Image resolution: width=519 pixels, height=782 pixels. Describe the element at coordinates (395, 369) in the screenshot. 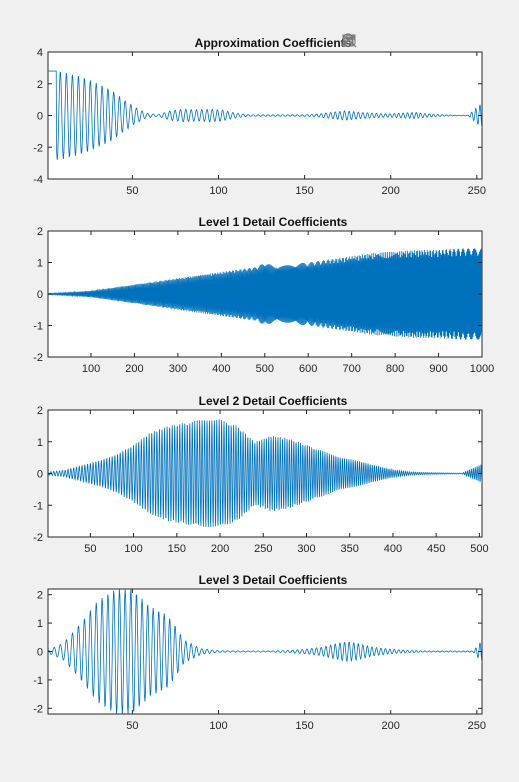

I see `x-tick-label: 800` at that location.